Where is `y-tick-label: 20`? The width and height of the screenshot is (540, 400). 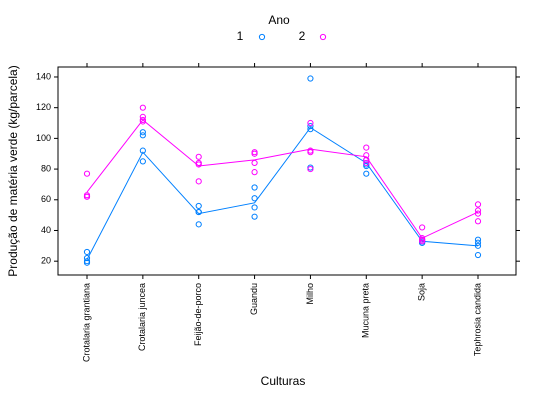 y-tick-label: 20 is located at coordinates (46, 261).